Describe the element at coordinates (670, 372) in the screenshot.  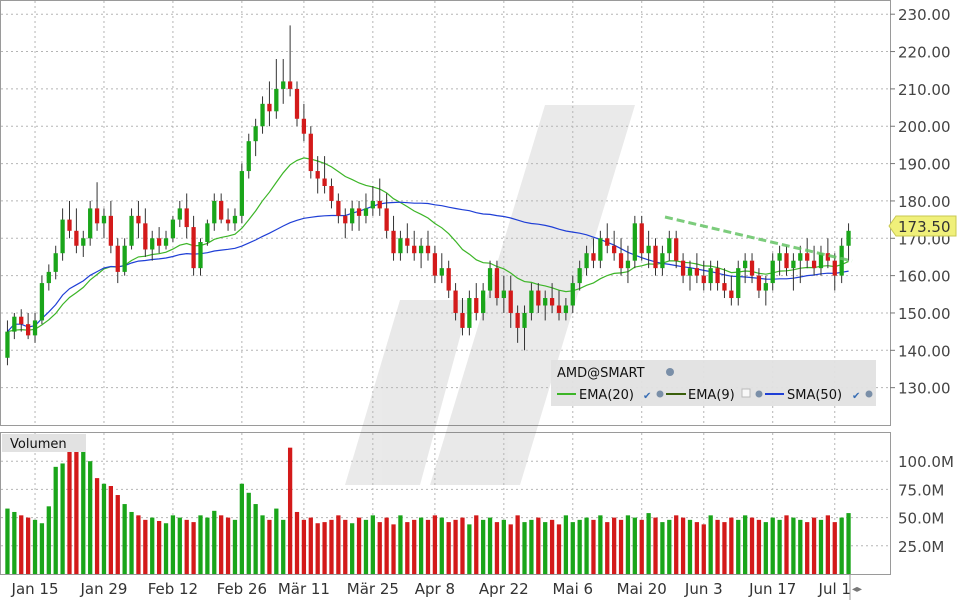
I see `symbol-settings-icon` at that location.